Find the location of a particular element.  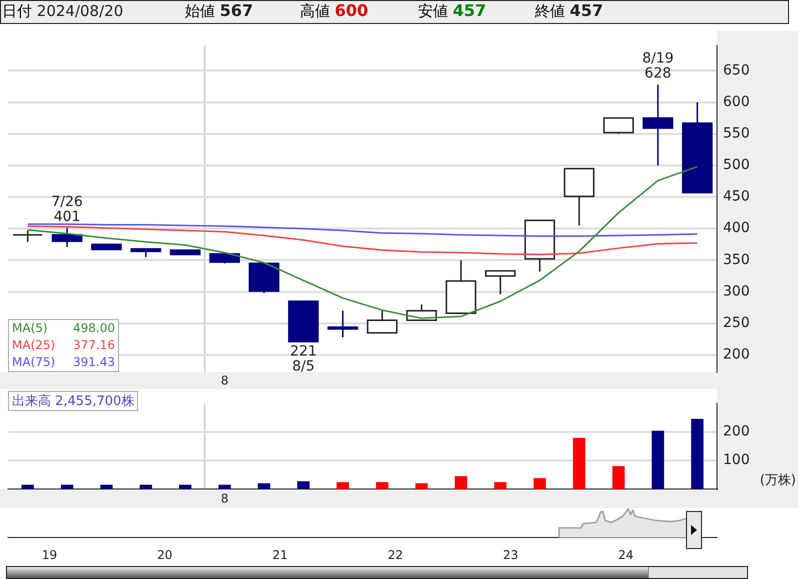

x-tick-label: 19 is located at coordinates (50, 555).